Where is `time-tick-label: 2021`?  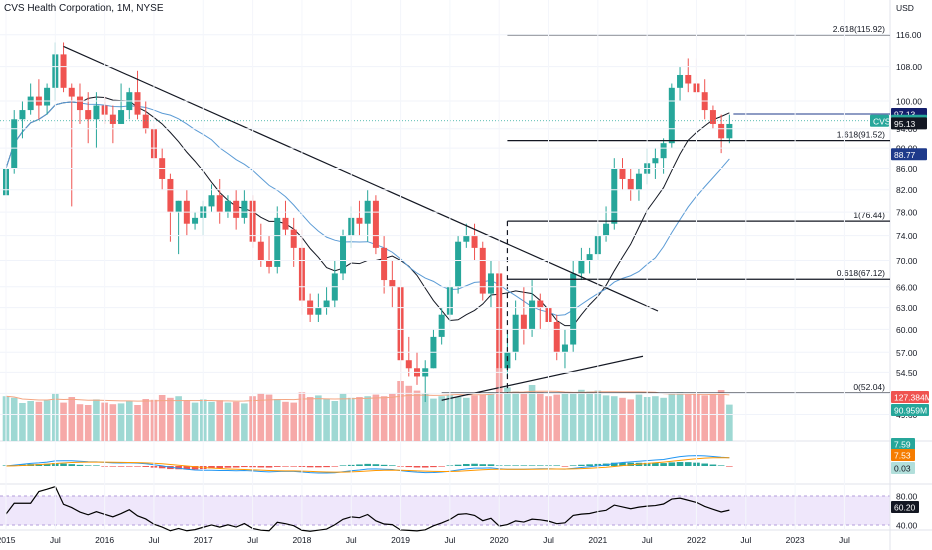
time-tick-label: 2021 is located at coordinates (597, 540).